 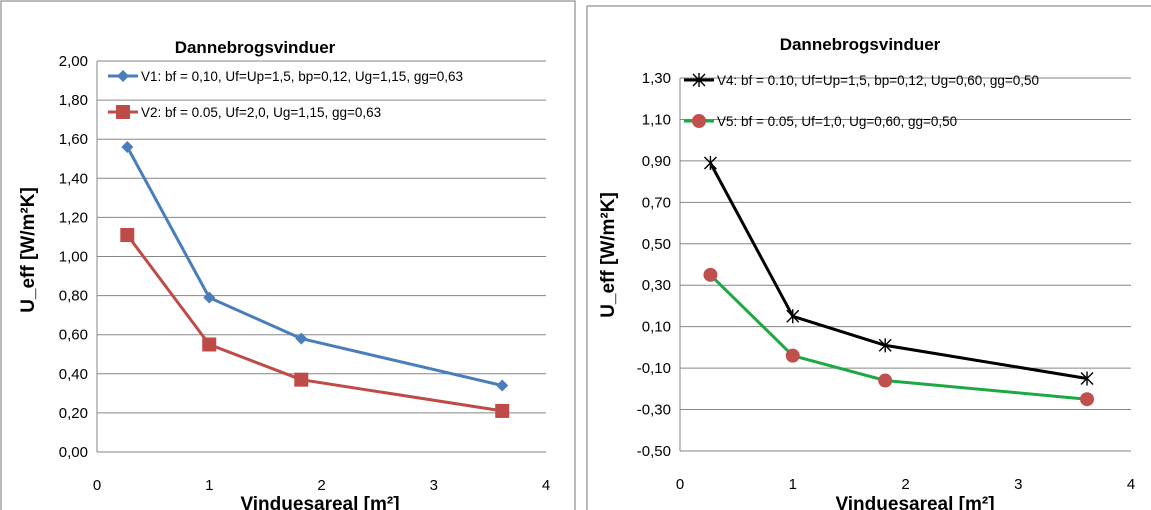 What do you see at coordinates (209, 485) in the screenshot?
I see `chart-1-x-tick-label: 1` at bounding box center [209, 485].